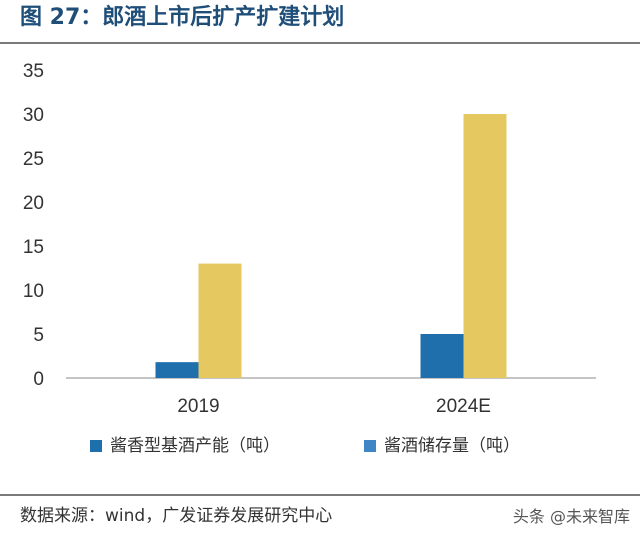  I want to click on legend-swatch-base-liquor-capacity, so click(96, 446).